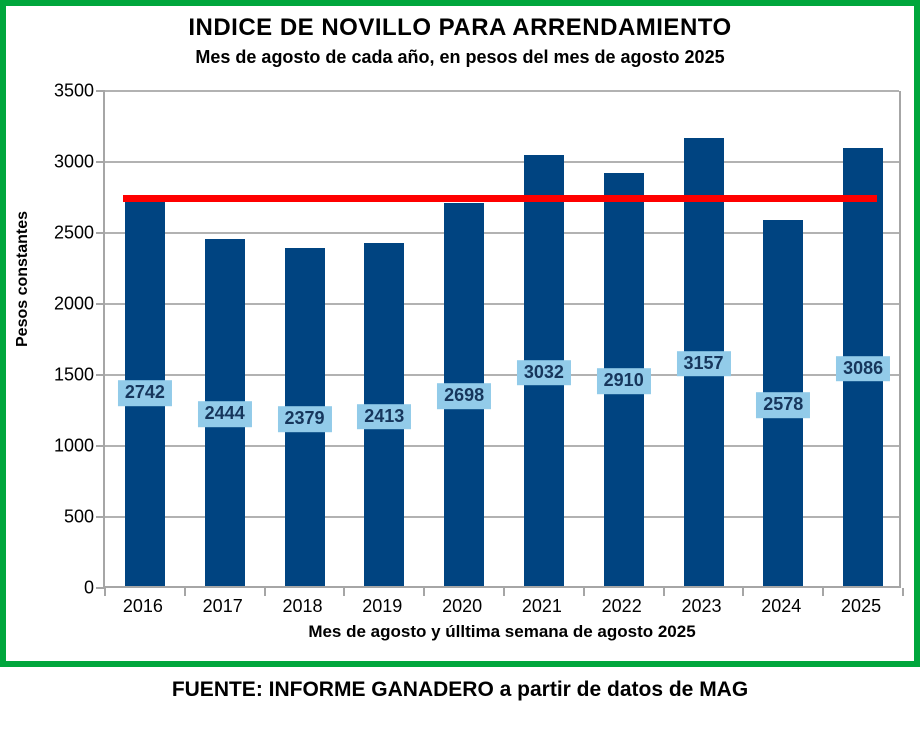  I want to click on x-tick-label-2016: 2016, so click(142, 606).